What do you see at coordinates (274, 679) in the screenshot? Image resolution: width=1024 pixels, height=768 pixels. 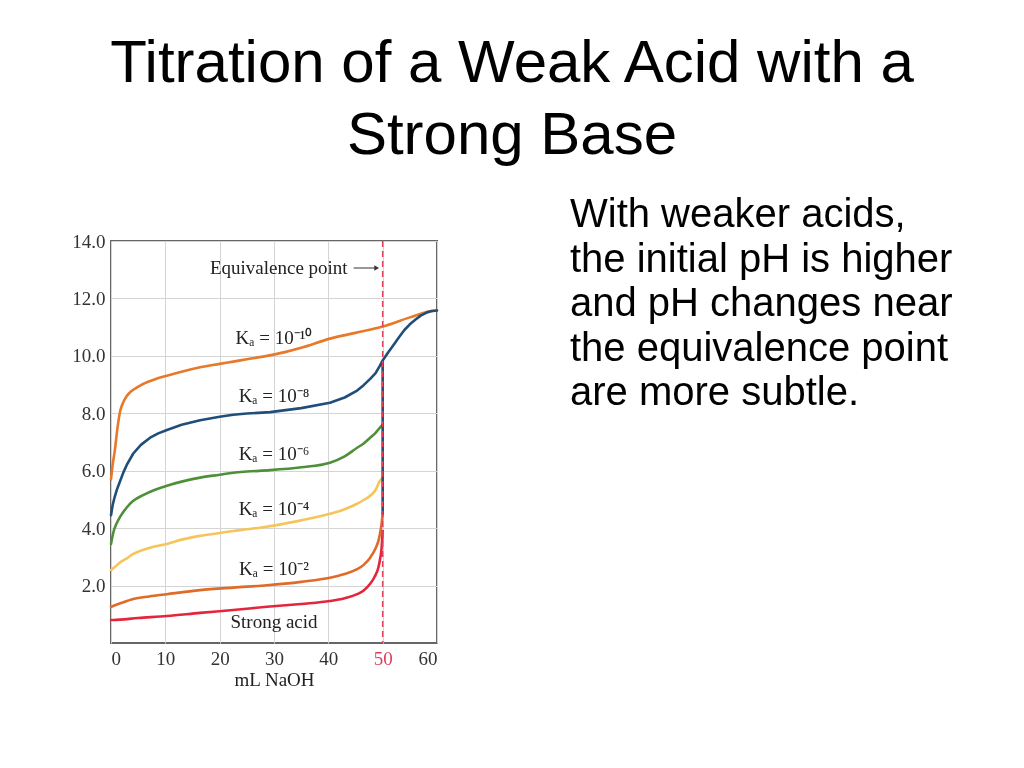 I see `x-axis-title: mL NaOH` at bounding box center [274, 679].